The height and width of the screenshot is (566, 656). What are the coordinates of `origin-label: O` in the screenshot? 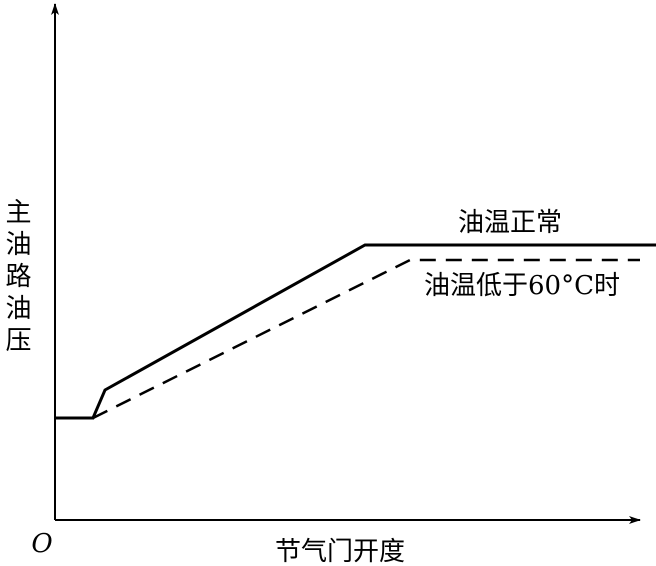 It's located at (41, 544).